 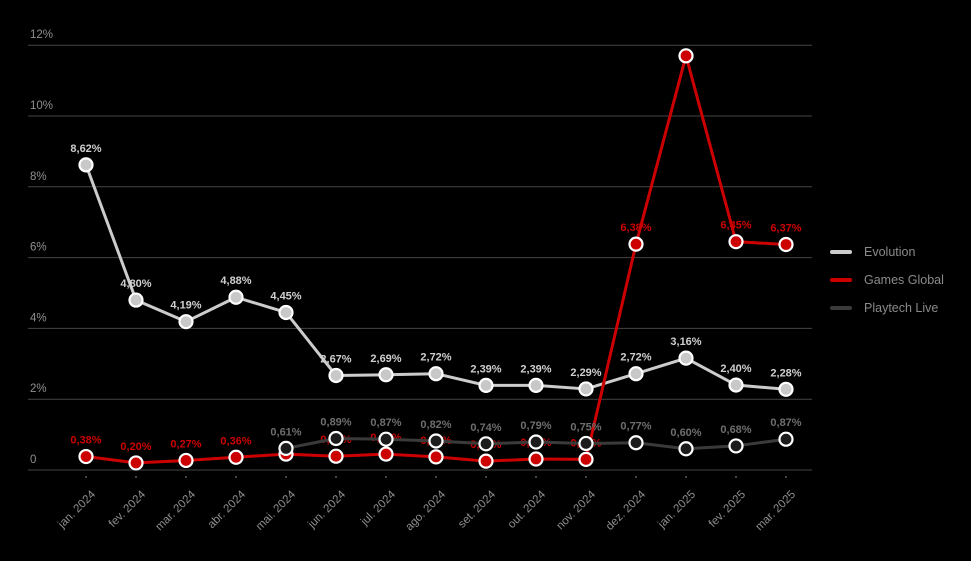 I want to click on x-axis-tick-label: mar. 2024, so click(x=175, y=510).